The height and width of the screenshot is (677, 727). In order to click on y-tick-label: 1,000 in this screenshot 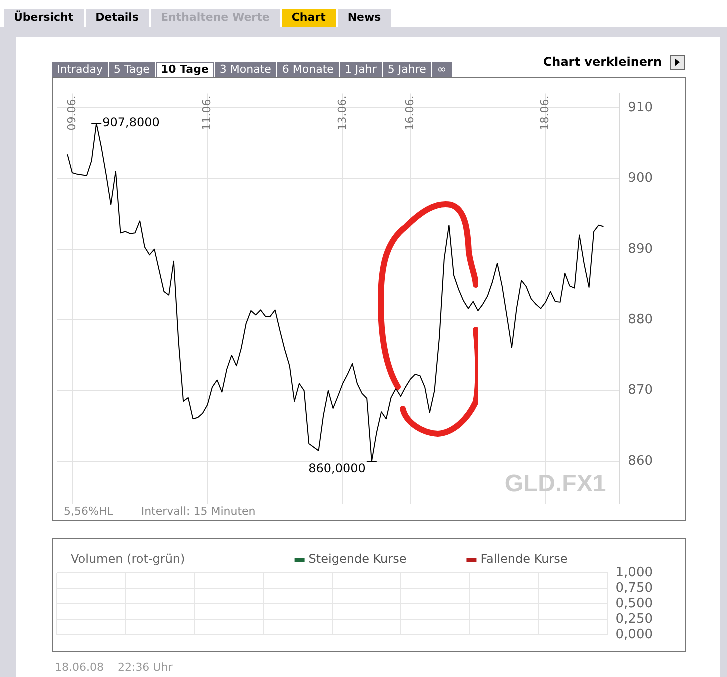, I will do `click(634, 572)`.